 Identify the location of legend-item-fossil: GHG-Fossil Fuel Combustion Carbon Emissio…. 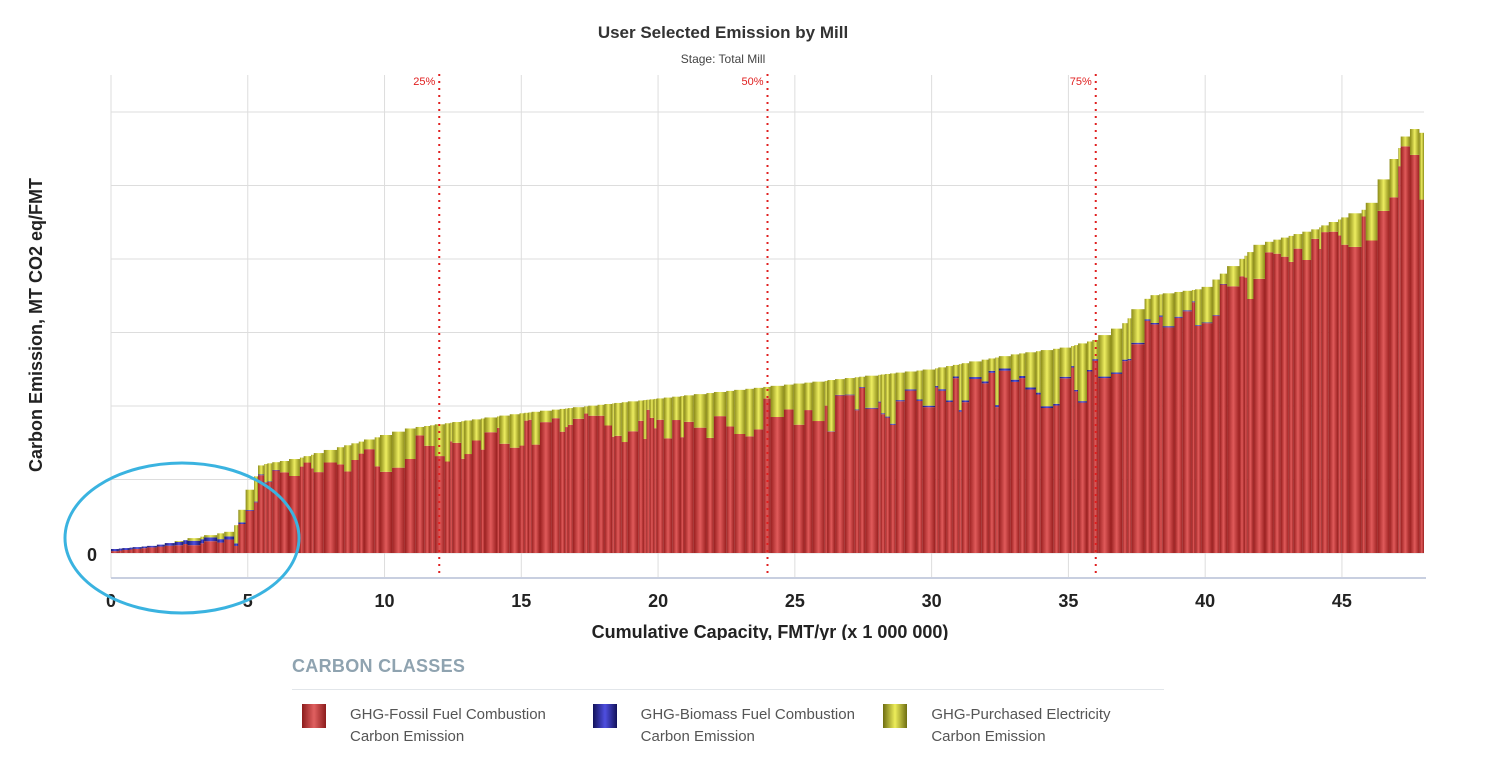
(437, 726).